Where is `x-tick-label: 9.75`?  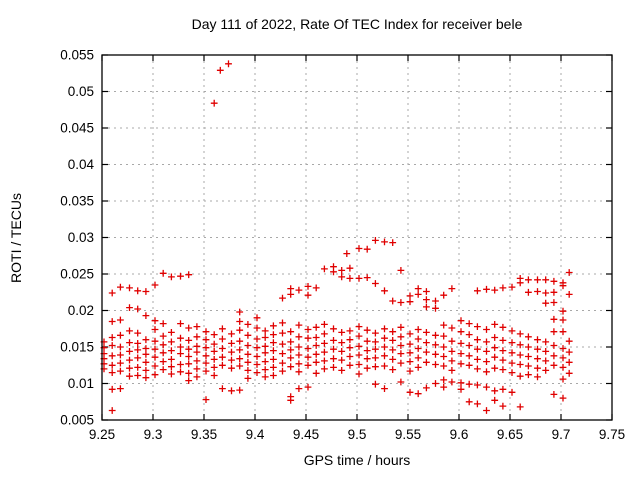 x-tick-label: 9.75 is located at coordinates (612, 434).